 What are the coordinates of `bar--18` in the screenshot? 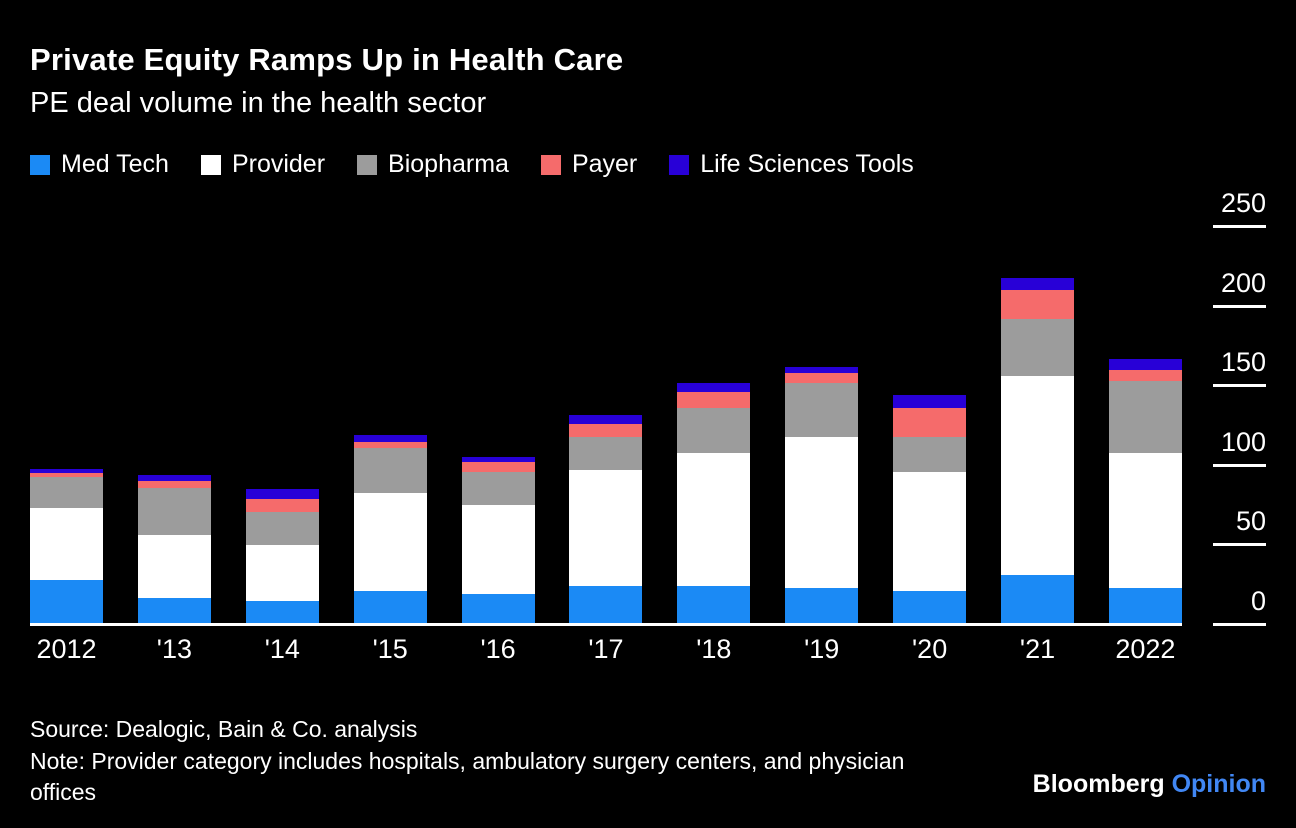 It's located at (714, 502).